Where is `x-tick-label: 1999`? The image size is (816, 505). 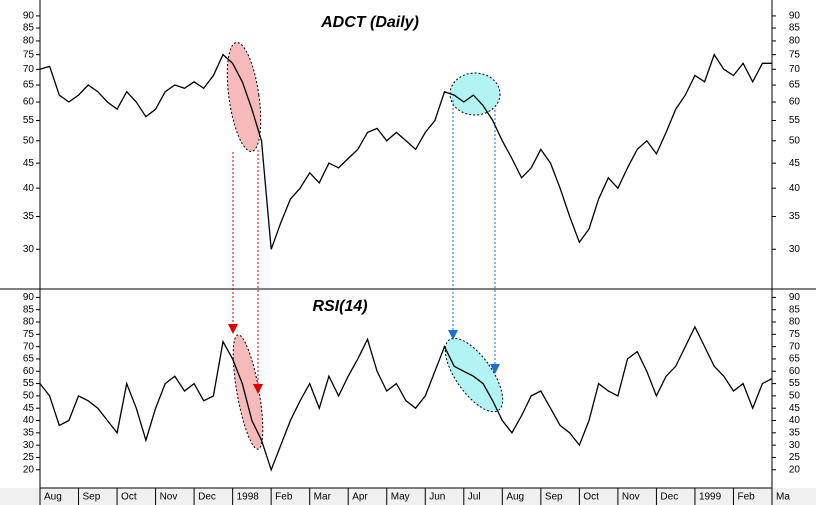
x-tick-label: 1999 is located at coordinates (710, 497).